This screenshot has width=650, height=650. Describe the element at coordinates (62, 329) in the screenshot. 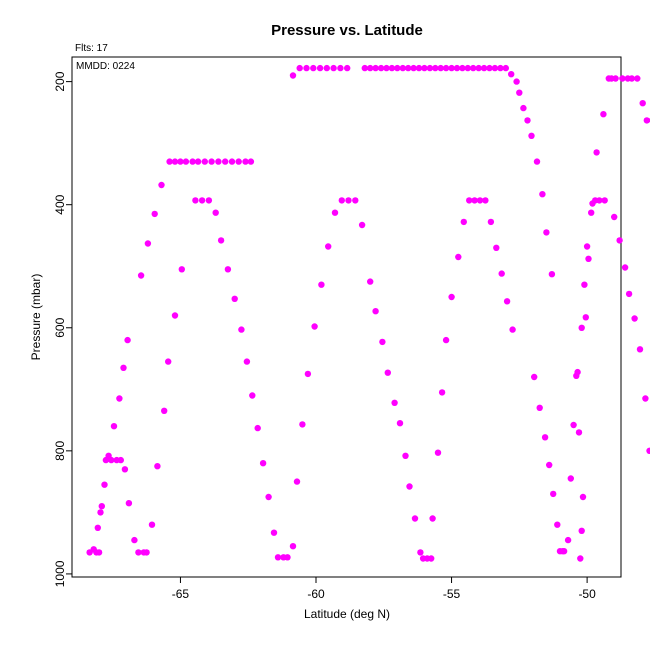

I see `y-axis: 200 400 600 800 1000` at that location.